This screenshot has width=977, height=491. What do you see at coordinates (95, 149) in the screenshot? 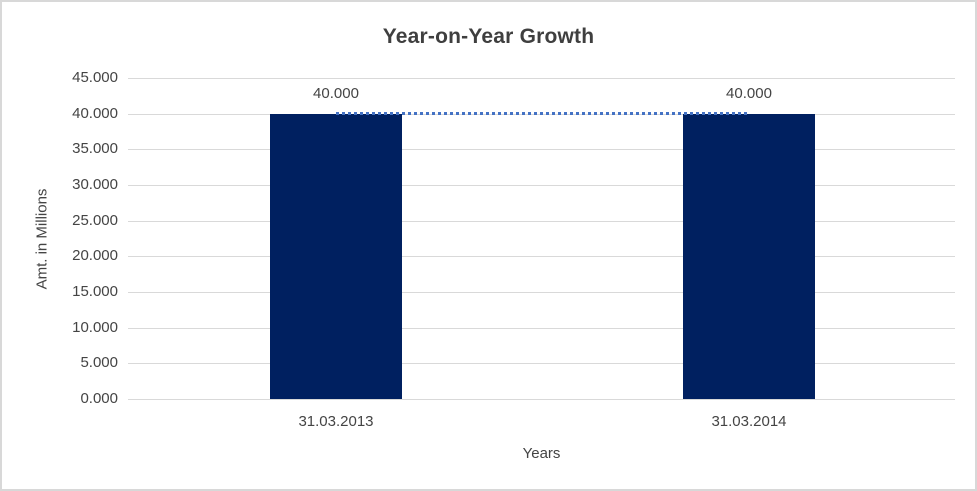
I see `y-tick-label: 35.000` at bounding box center [95, 149].